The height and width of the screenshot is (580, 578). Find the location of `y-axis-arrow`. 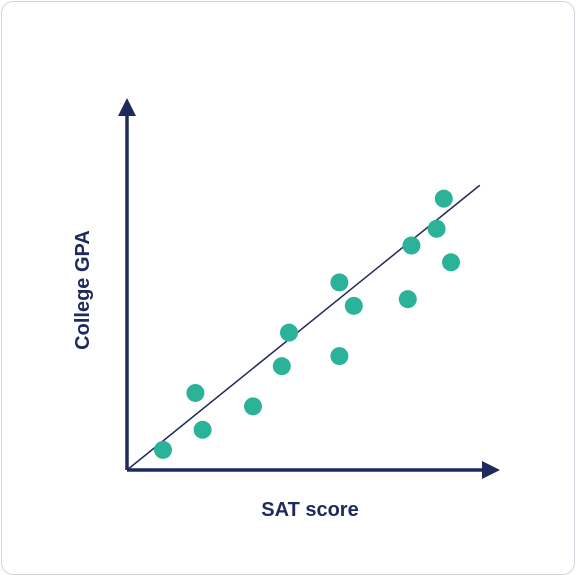

y-axis-arrow is located at coordinates (127, 107).